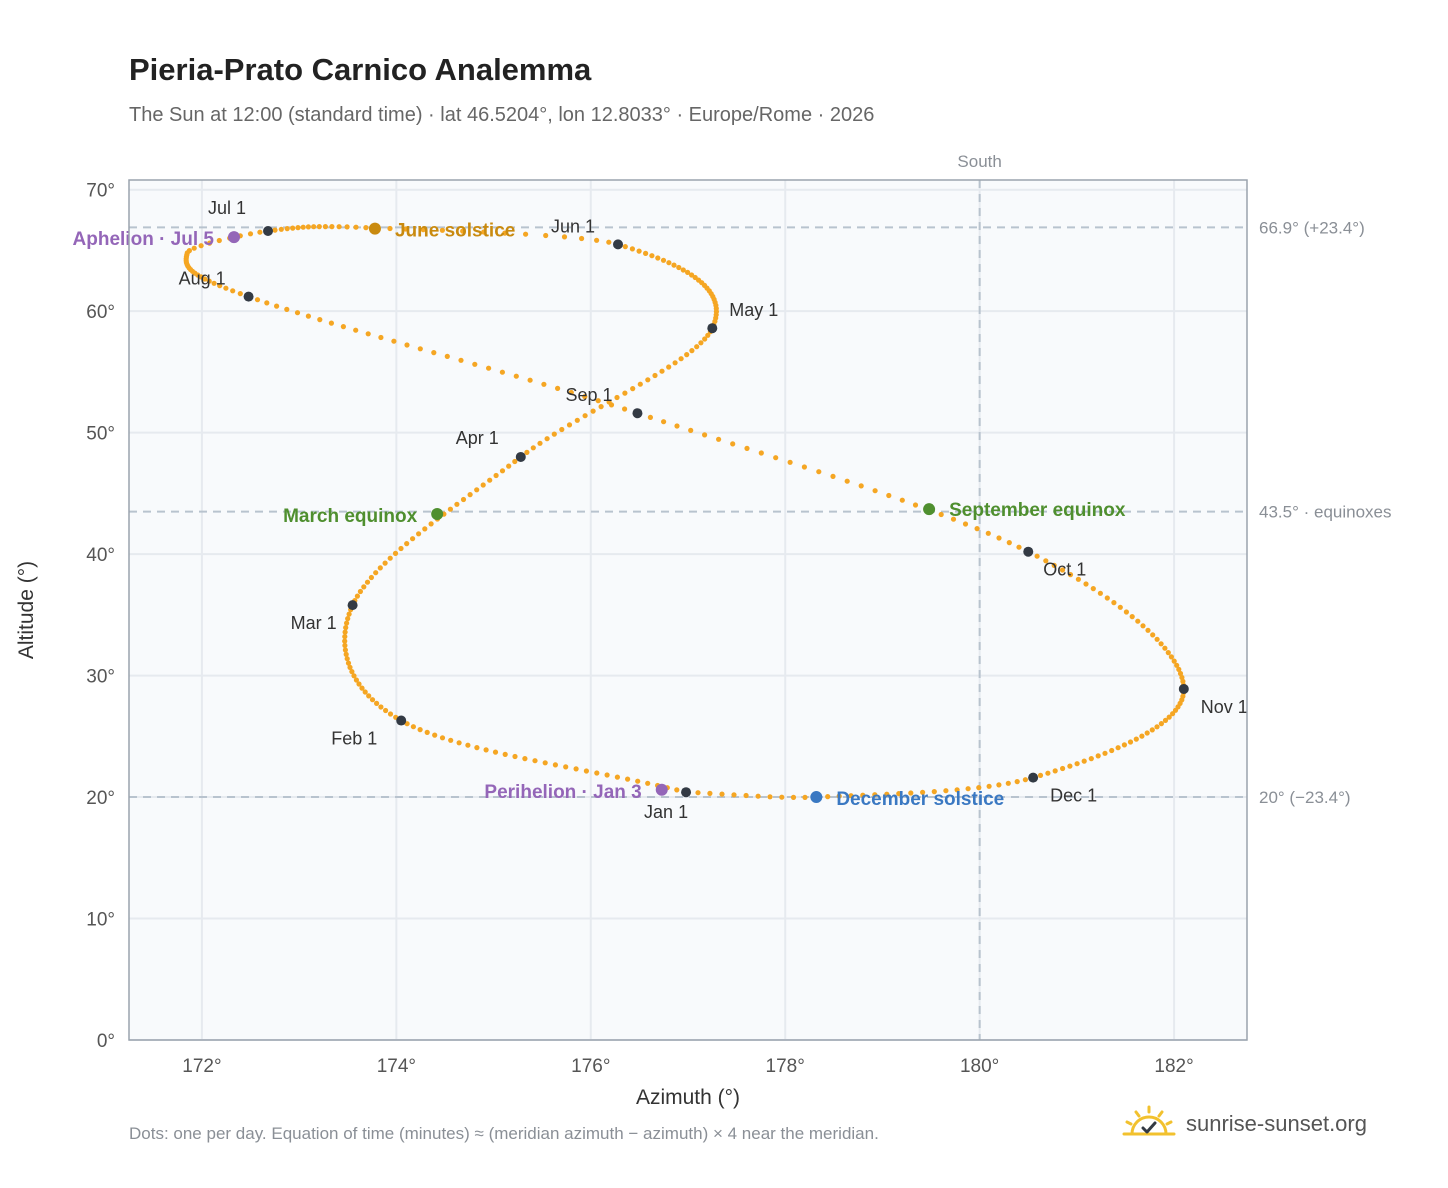 Image resolution: width=1448 pixels, height=1188 pixels. What do you see at coordinates (314, 623) in the screenshot?
I see `month-label: Mar 1` at bounding box center [314, 623].